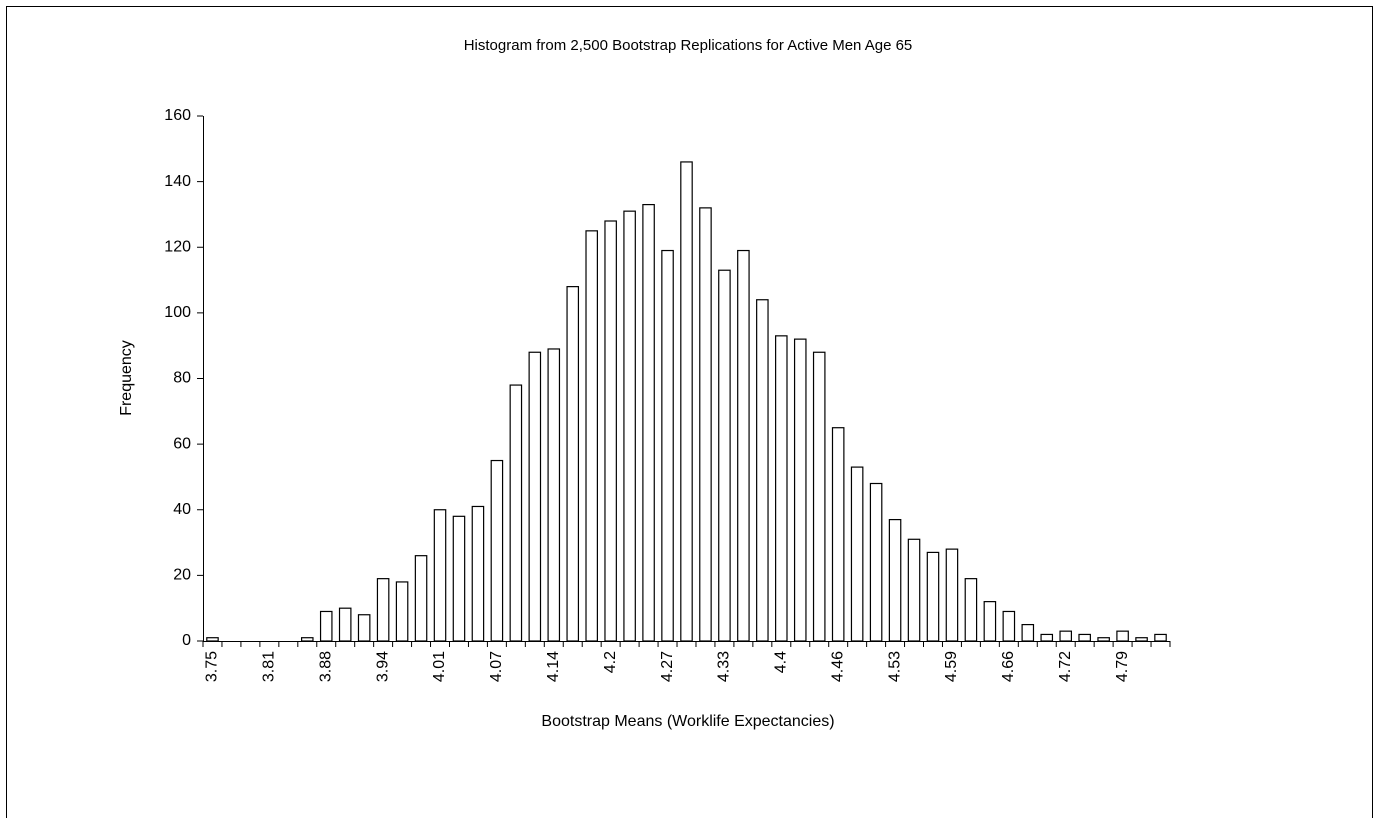  Describe the element at coordinates (177, 115) in the screenshot. I see `y-tick-label: 160` at that location.